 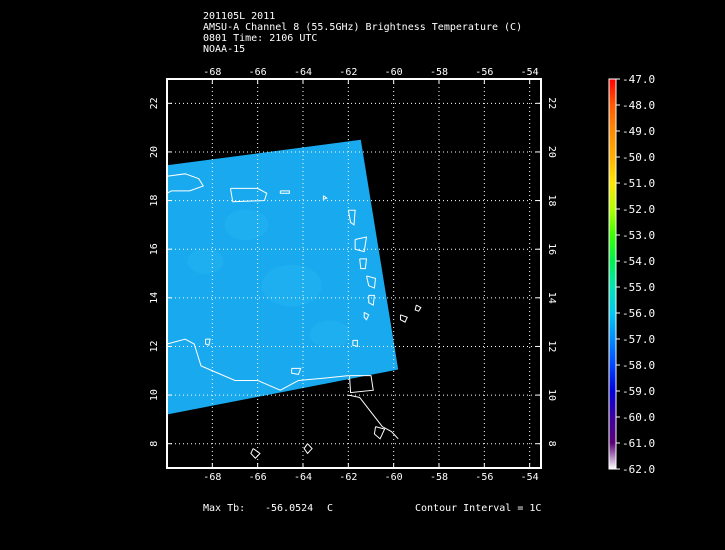 I want to click on lat-tick-label-left: 20, so click(x=154, y=152).